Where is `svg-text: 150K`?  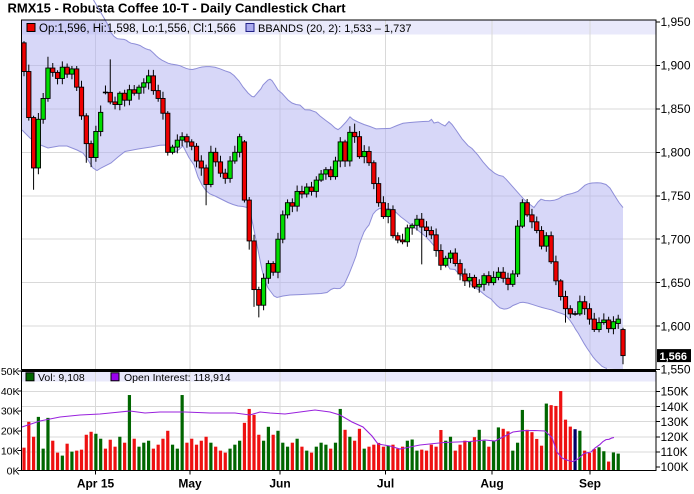
svg-text: 150K is located at coordinates (675, 392).